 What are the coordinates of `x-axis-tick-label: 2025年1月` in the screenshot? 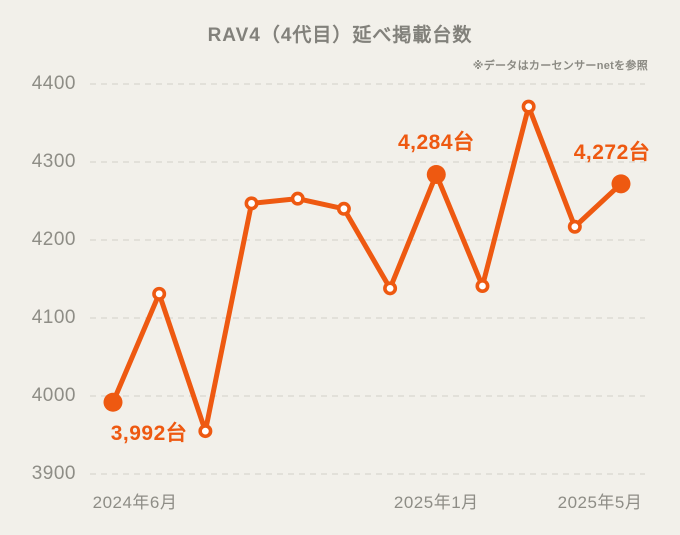 It's located at (436, 502).